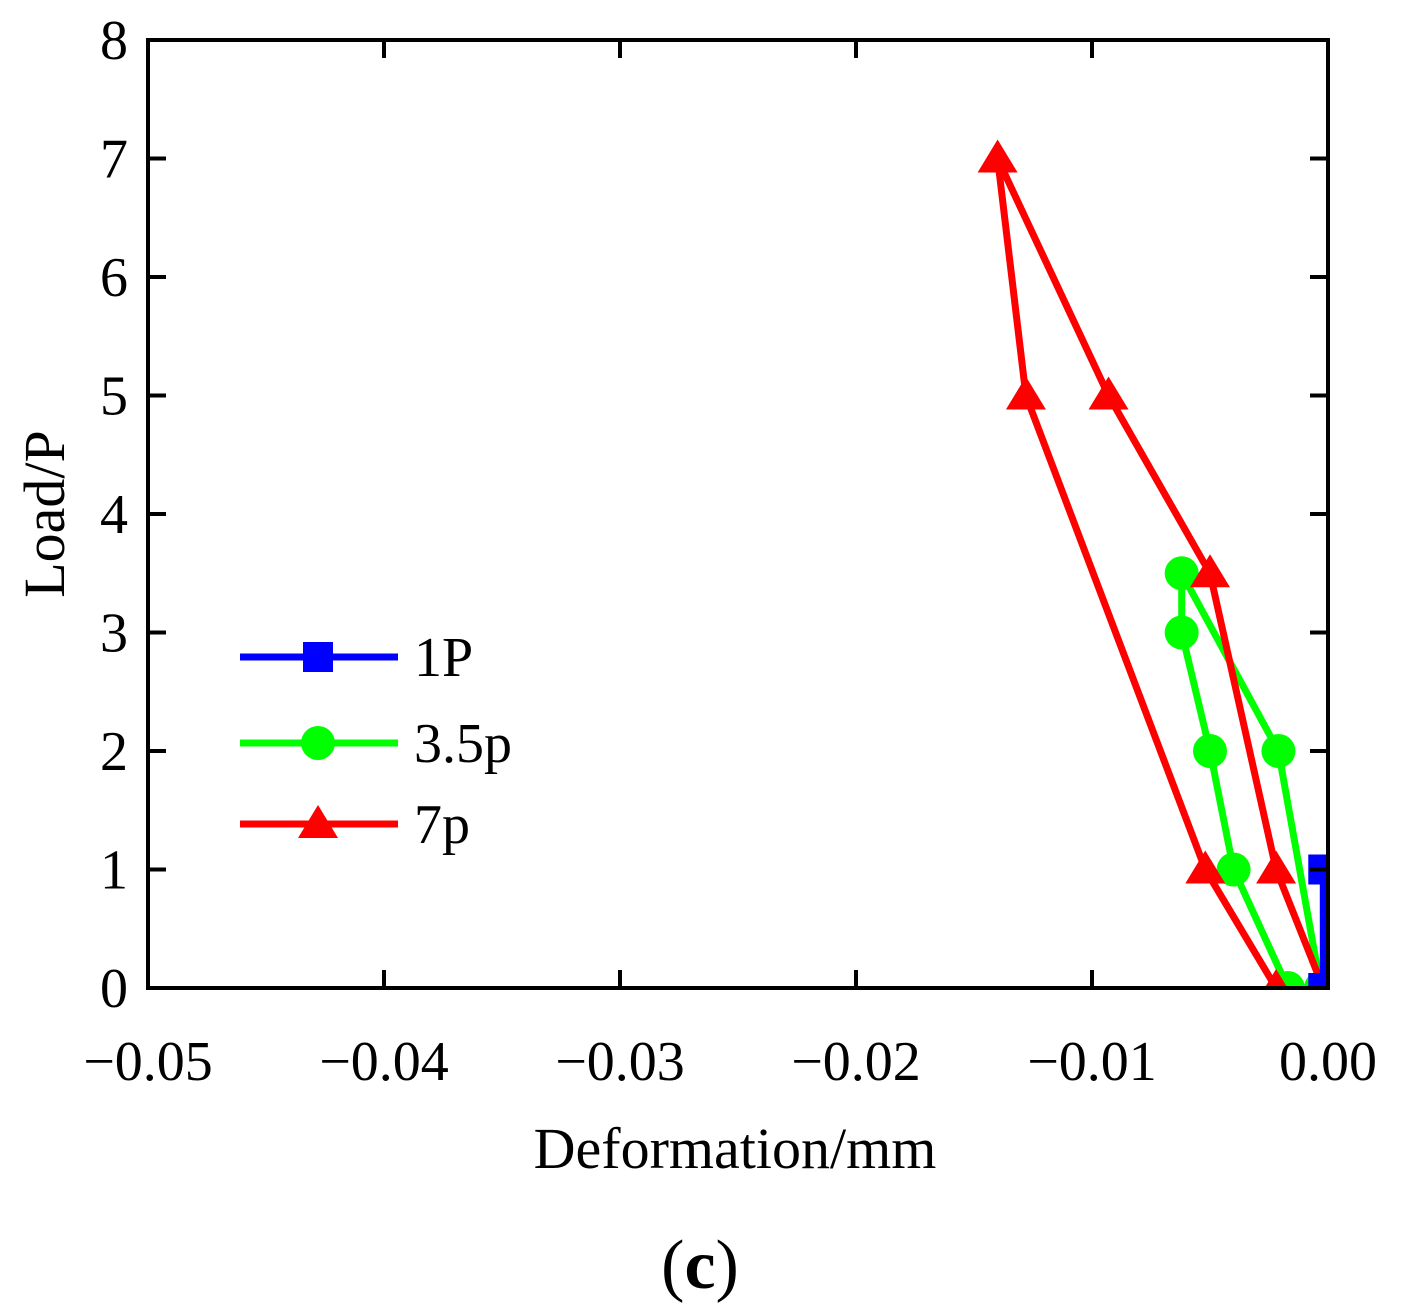 This screenshot has width=1411, height=1314. I want to click on y-tick-label: 8, so click(114, 41).